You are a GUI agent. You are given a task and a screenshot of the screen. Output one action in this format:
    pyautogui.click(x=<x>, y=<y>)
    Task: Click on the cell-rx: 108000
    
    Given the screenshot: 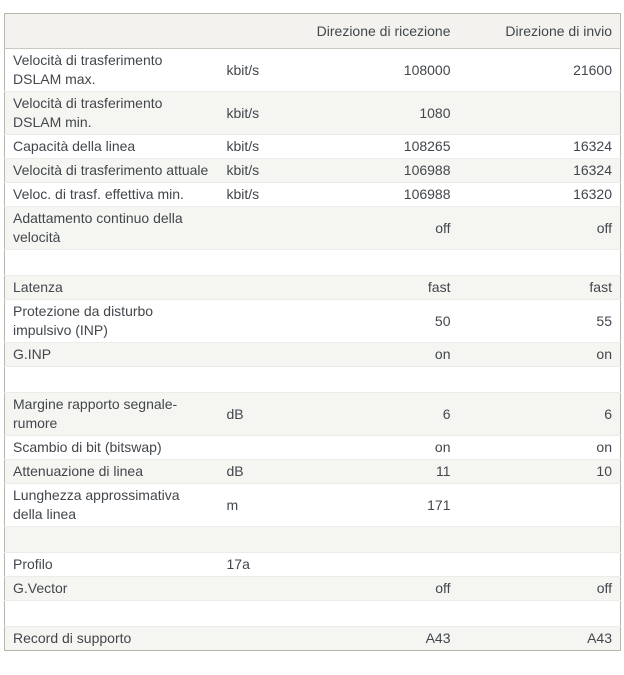 What is the action you would take?
    pyautogui.click(x=427, y=69)
    